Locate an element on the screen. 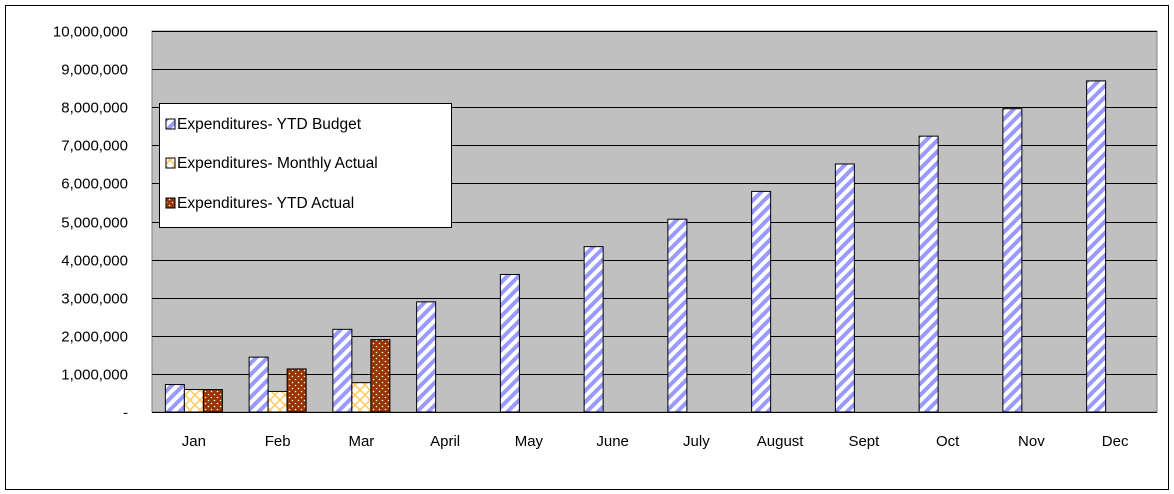 Image resolution: width=1174 pixels, height=494 pixels. x-category-label: June is located at coordinates (612, 441).